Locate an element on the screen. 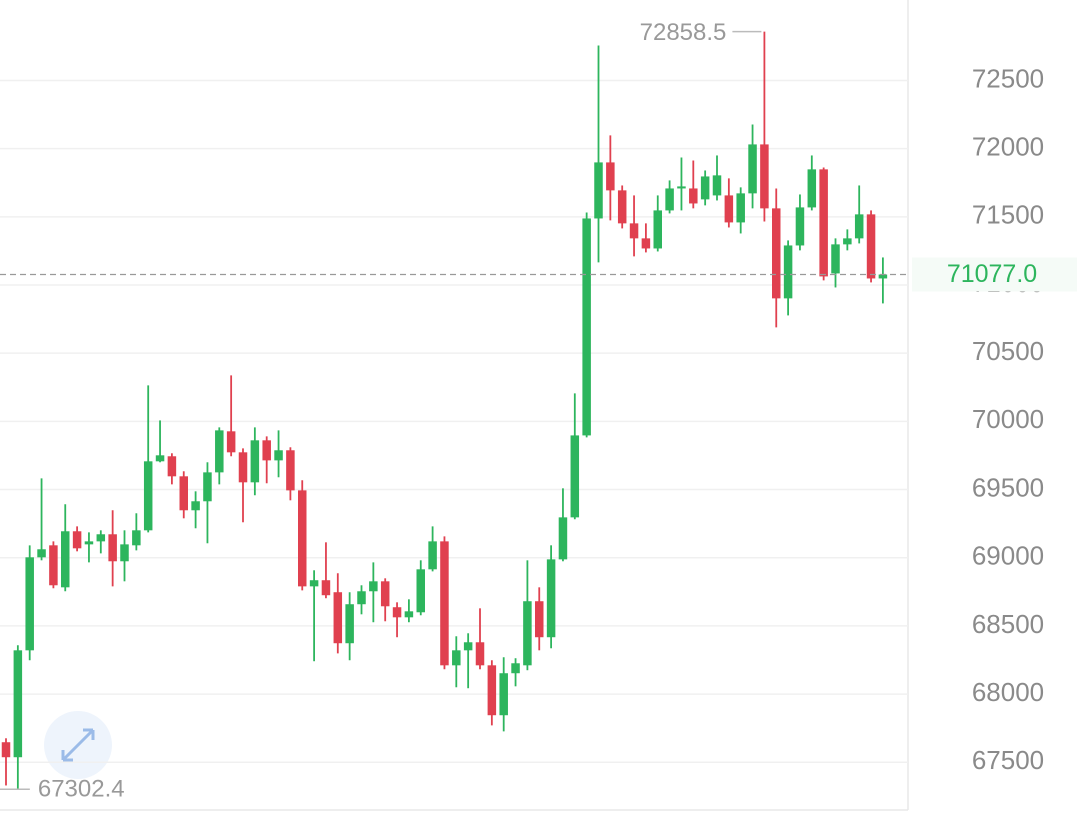  y-tick-label: 69500 is located at coordinates (1008, 487).